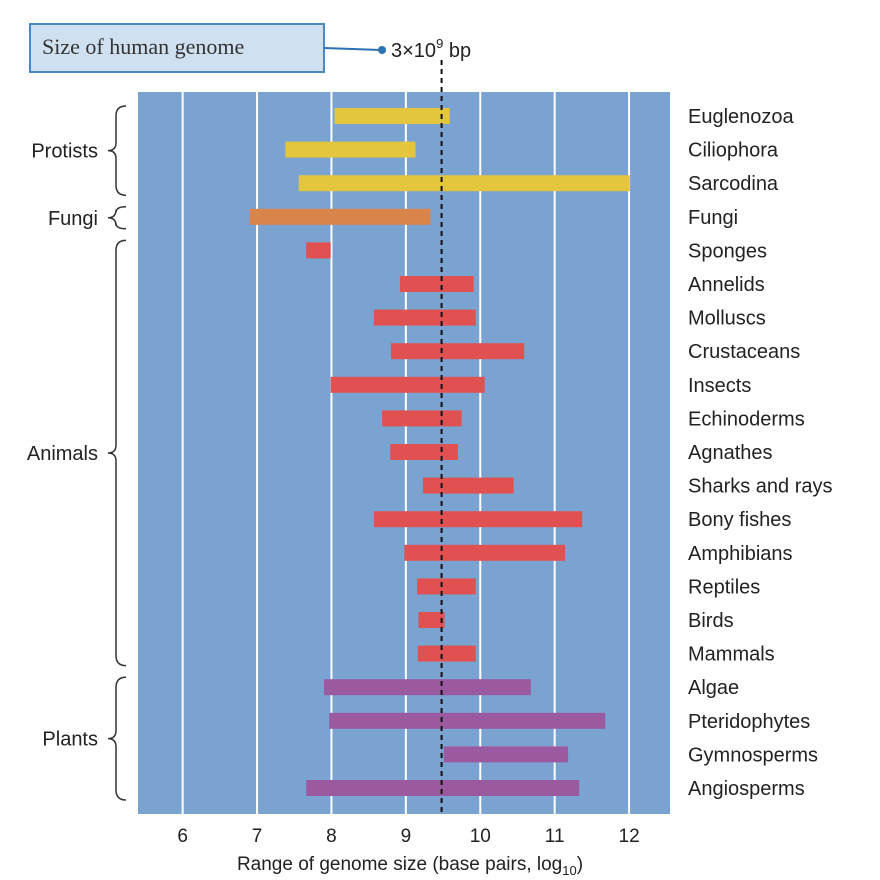 This screenshot has height=880, width=880. Describe the element at coordinates (464, 183) in the screenshot. I see `bar-sarcodina` at that location.